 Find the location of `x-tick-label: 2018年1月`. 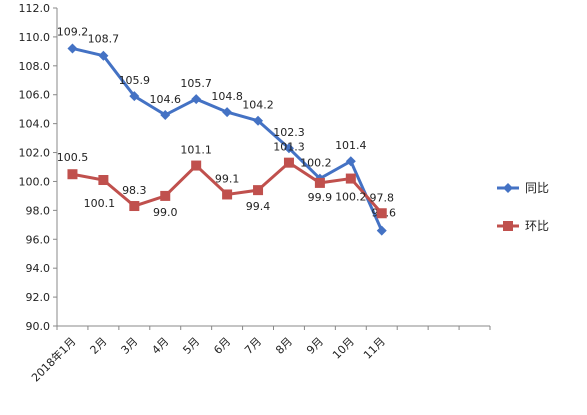

x-tick-label: 2018年1月 is located at coordinates (53, 359).